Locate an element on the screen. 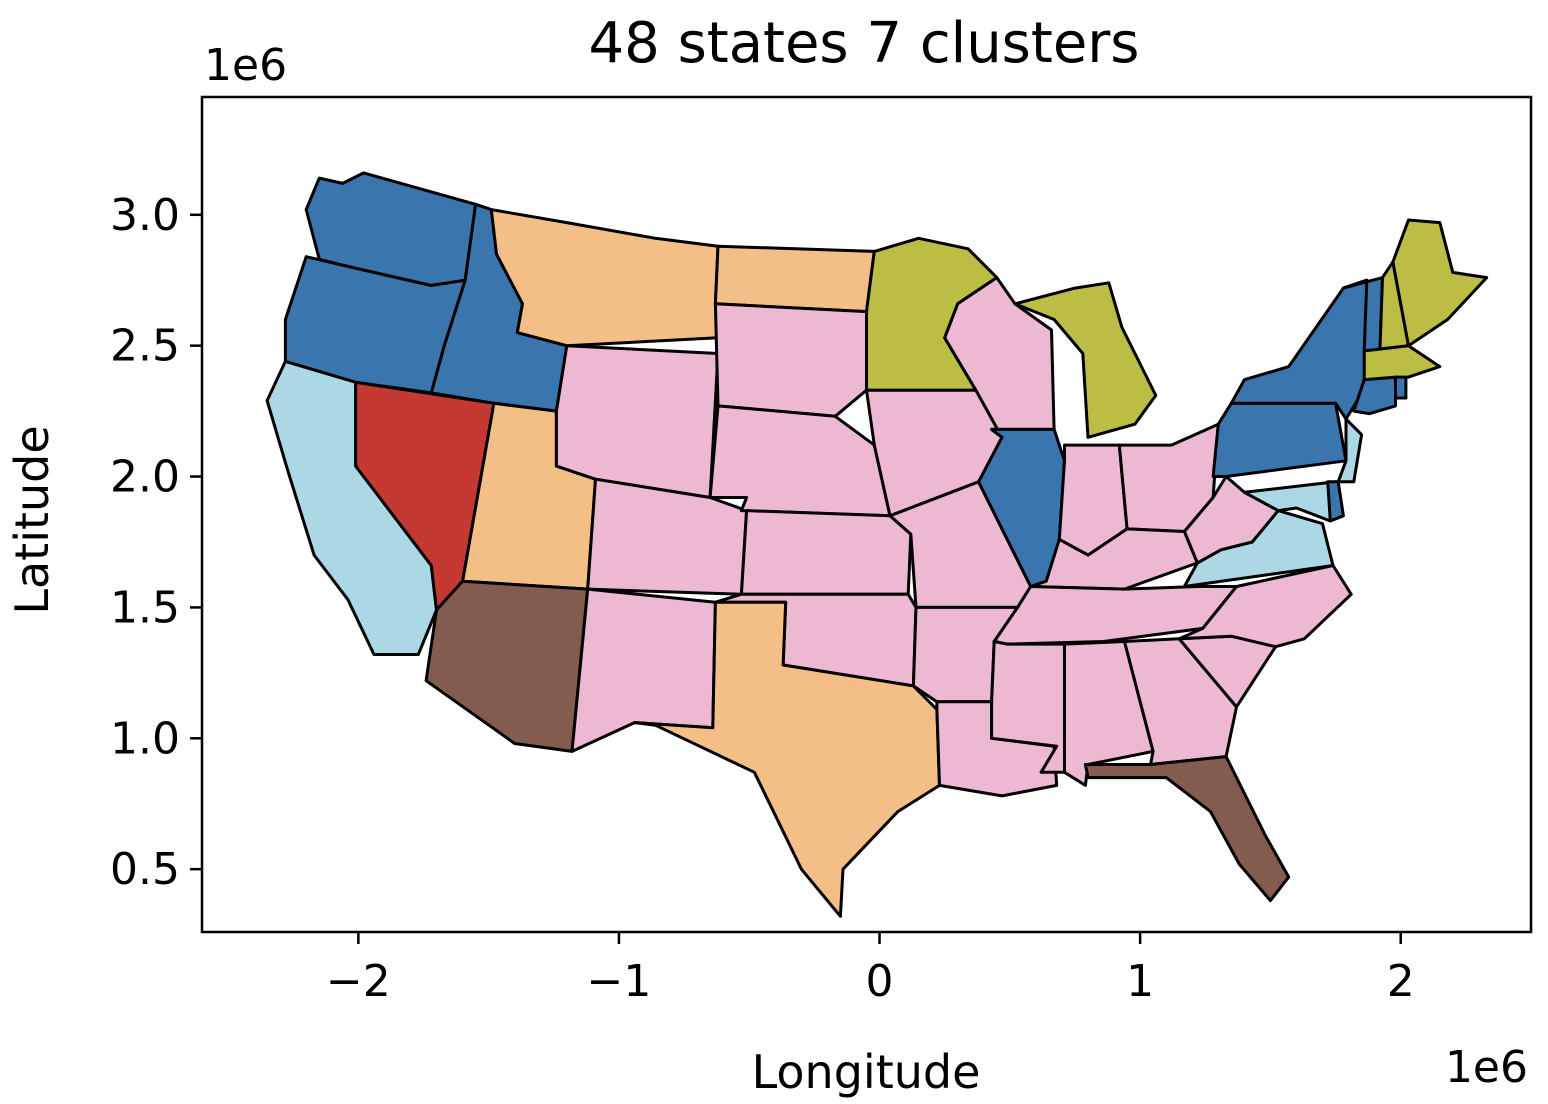  state-rhode-island is located at coordinates (1401, 387).